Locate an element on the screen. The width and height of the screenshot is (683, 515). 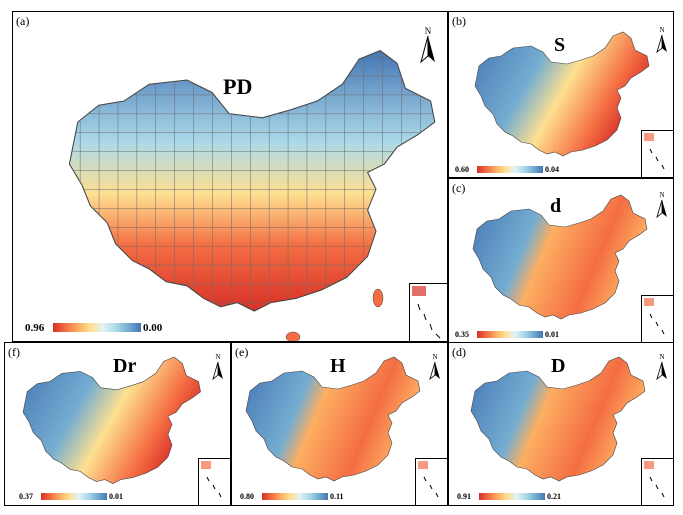
panel-a-title: PD is located at coordinates (238, 86).